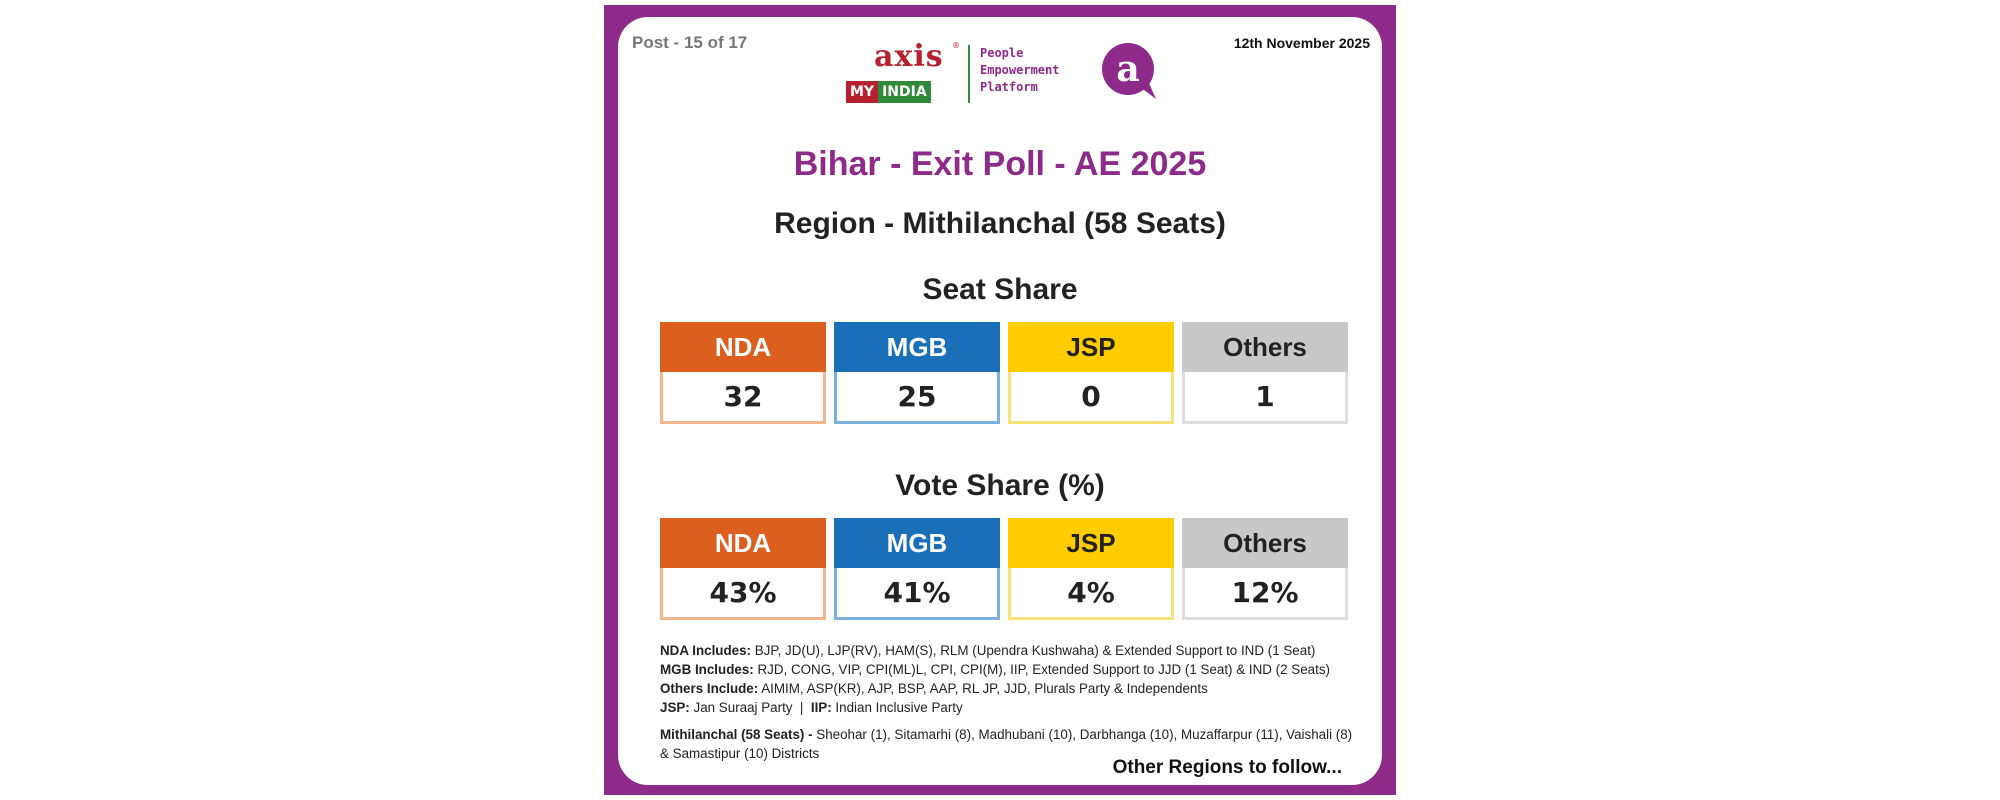 The width and height of the screenshot is (2000, 800). I want to click on seat-tile-others: Others 1, so click(1265, 373).